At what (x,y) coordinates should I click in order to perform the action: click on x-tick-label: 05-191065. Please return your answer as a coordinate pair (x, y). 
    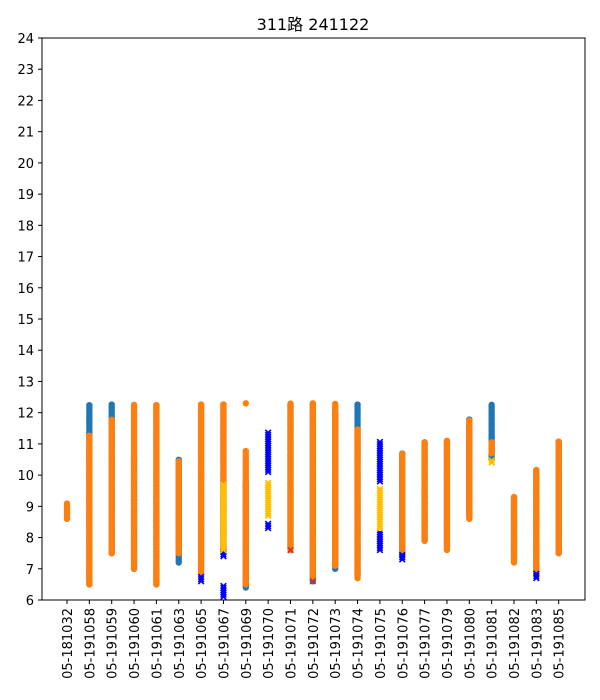
    Looking at the image, I should click on (202, 643).